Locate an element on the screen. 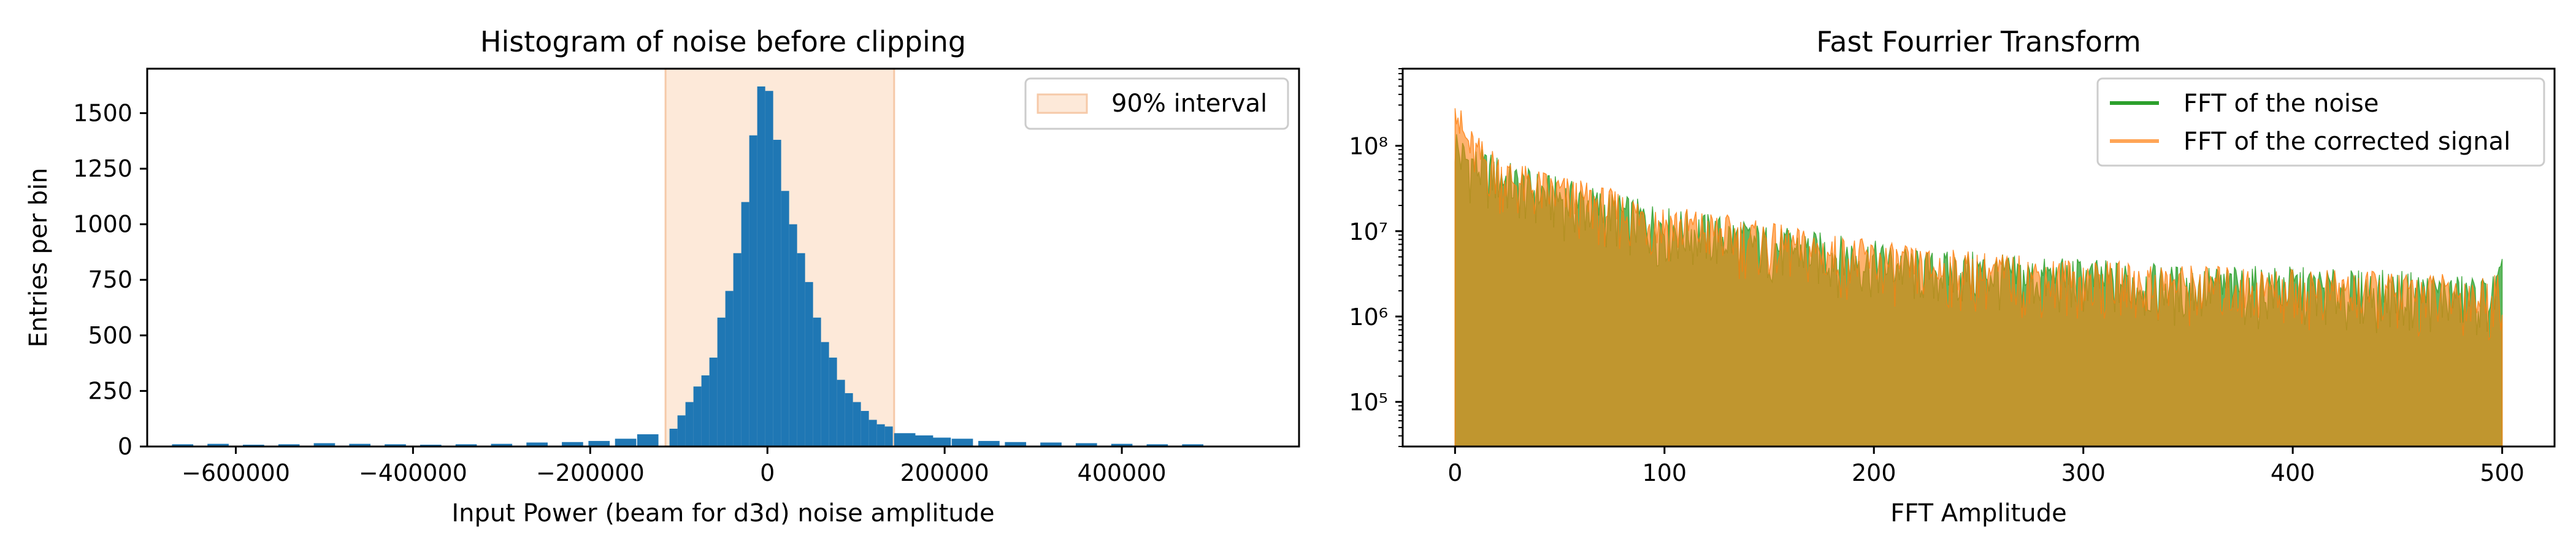 The image size is (2576, 552). legend-label: 90% interval is located at coordinates (1189, 104).